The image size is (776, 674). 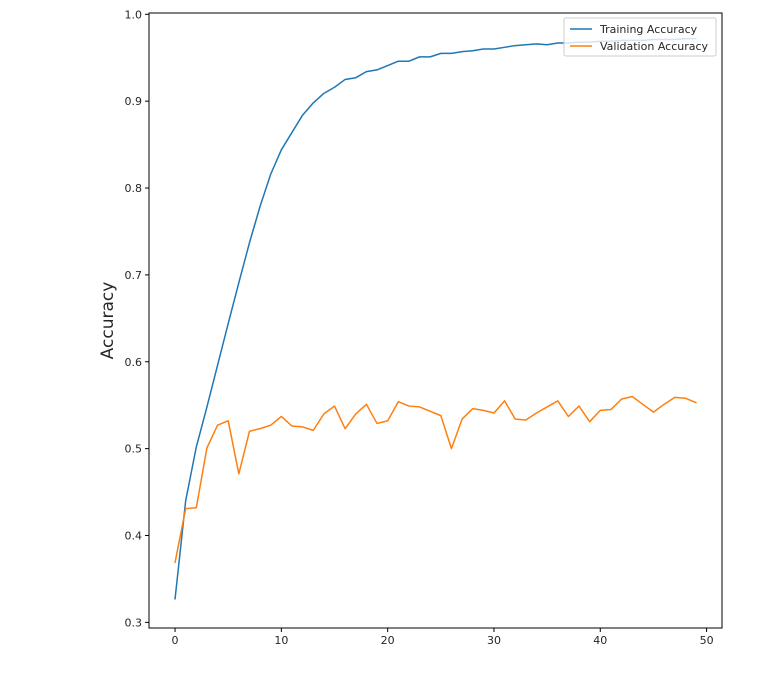 I want to click on legend-box, so click(x=640, y=37).